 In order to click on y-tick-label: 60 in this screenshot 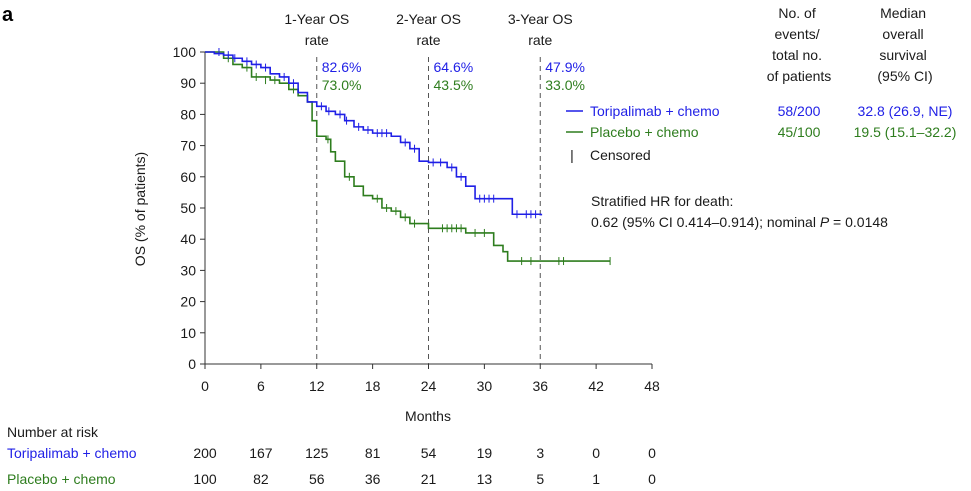, I will do `click(188, 177)`.